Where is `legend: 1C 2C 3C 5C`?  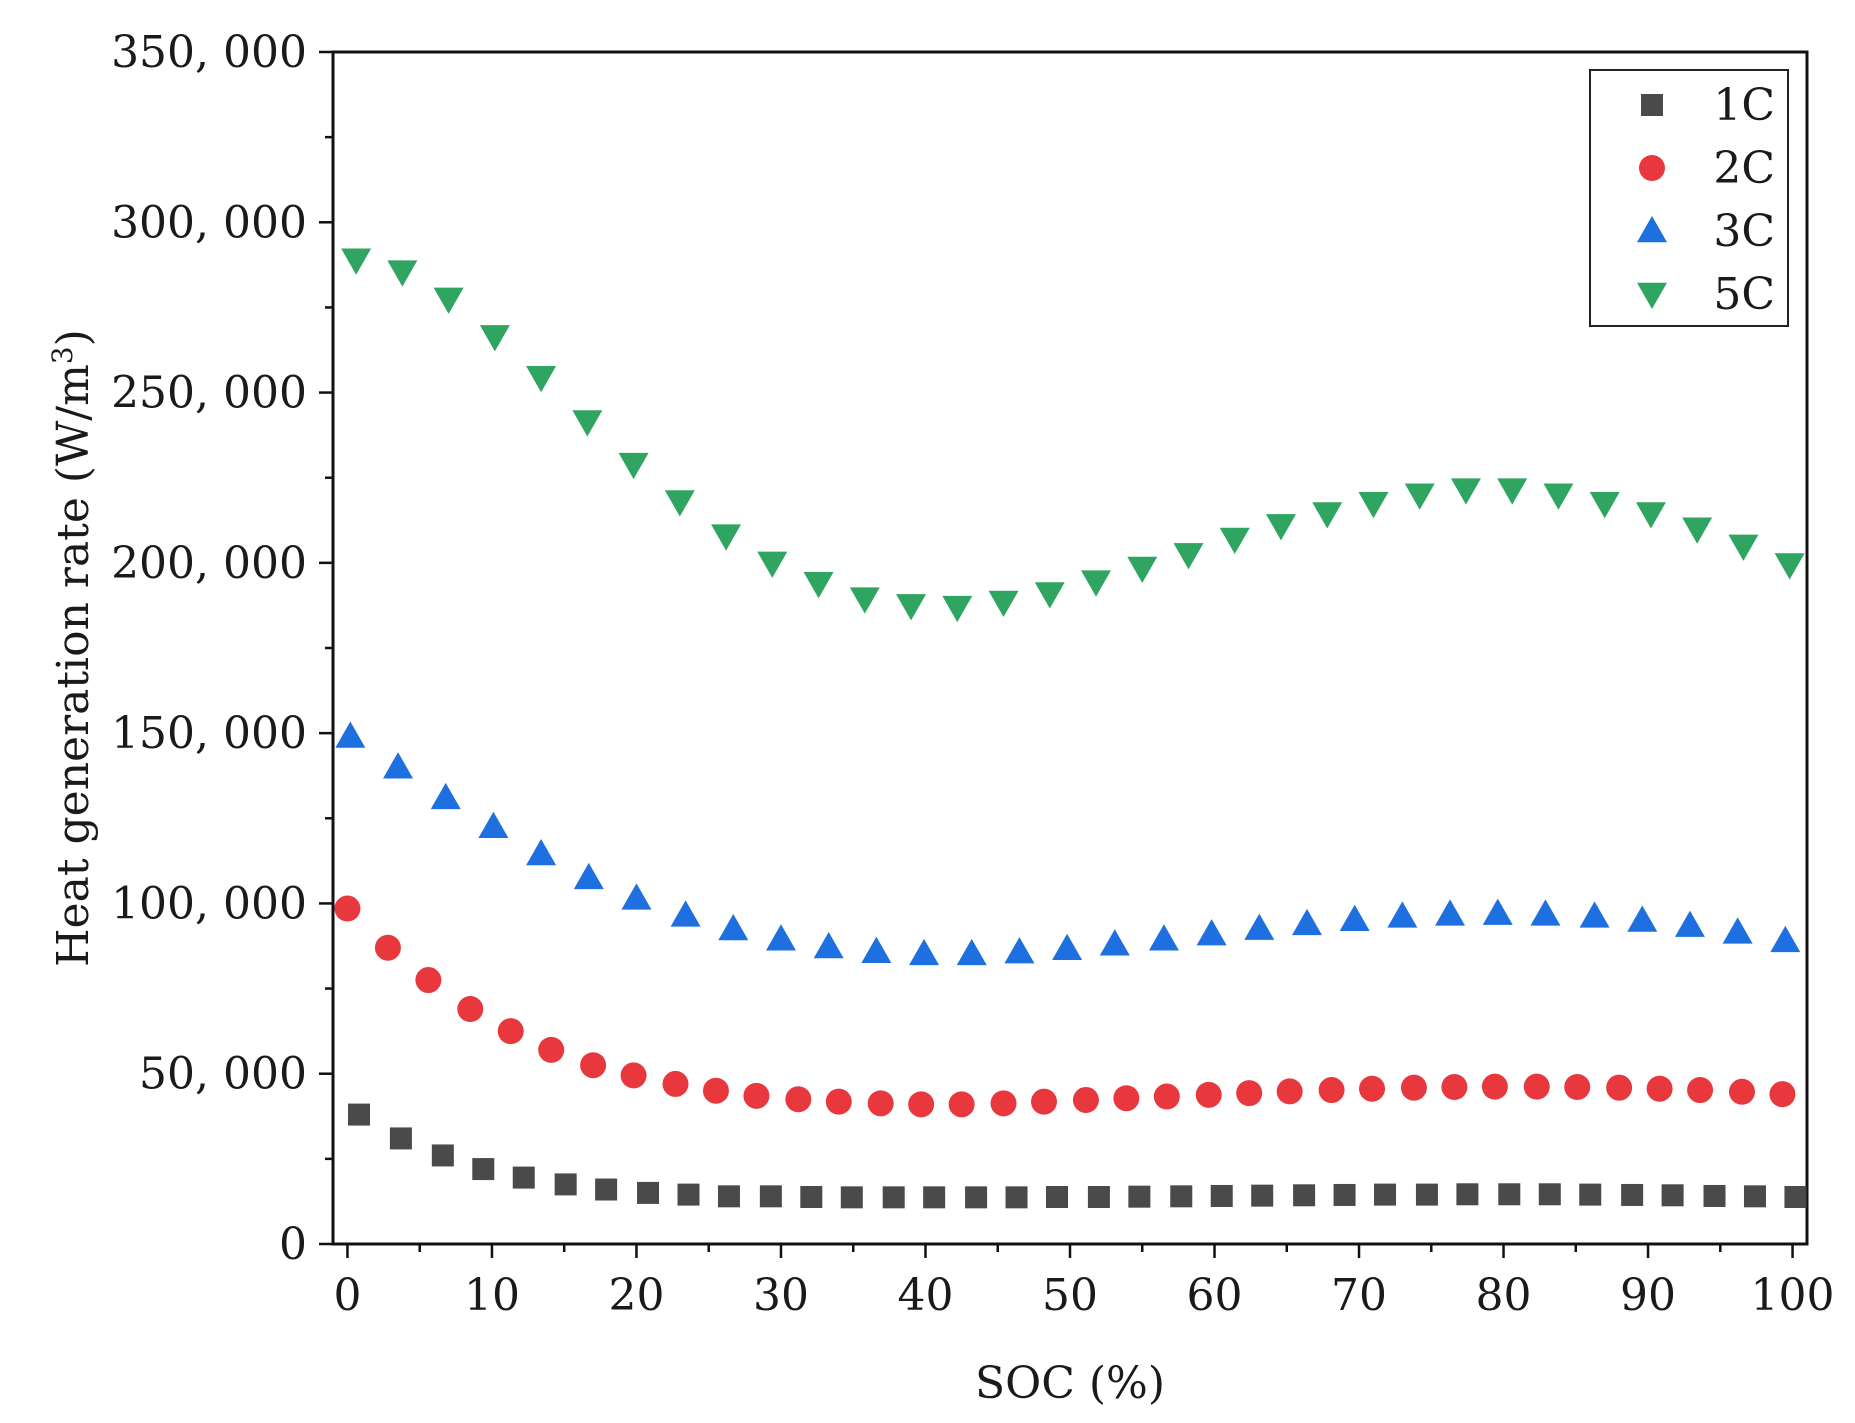 legend: 1C 2C 3C 5C is located at coordinates (1689, 198).